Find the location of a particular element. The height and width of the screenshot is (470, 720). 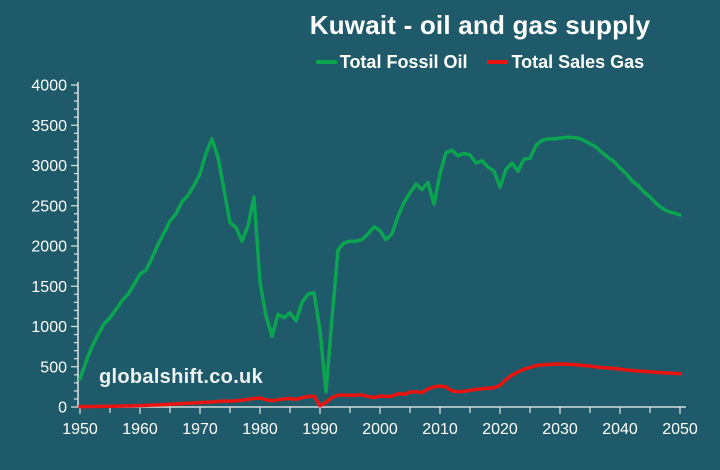

y-tick-label: 3500 is located at coordinates (49, 126).